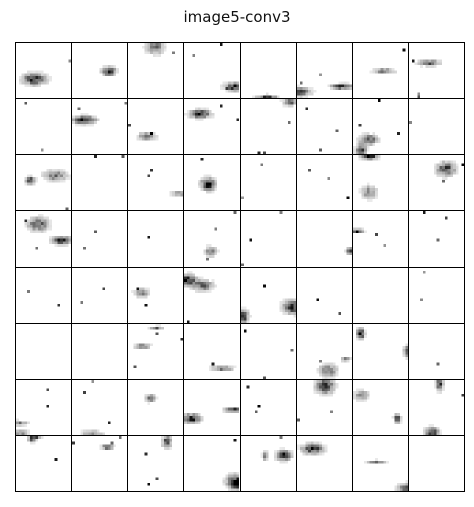  I want to click on feature-map-r6-c3, so click(212, 407).